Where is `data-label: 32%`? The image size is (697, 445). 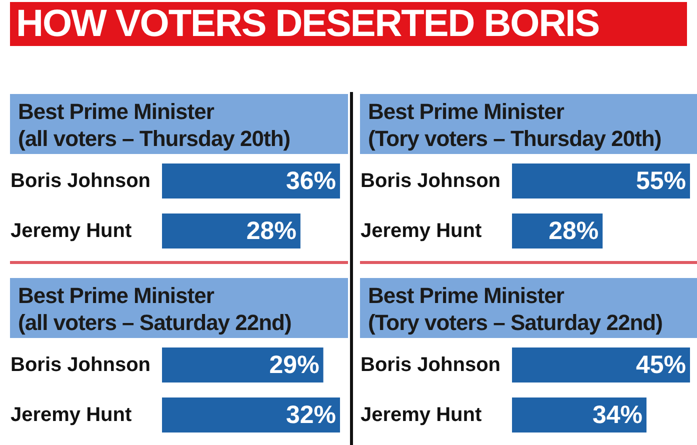 data-label: 32% is located at coordinates (311, 415).